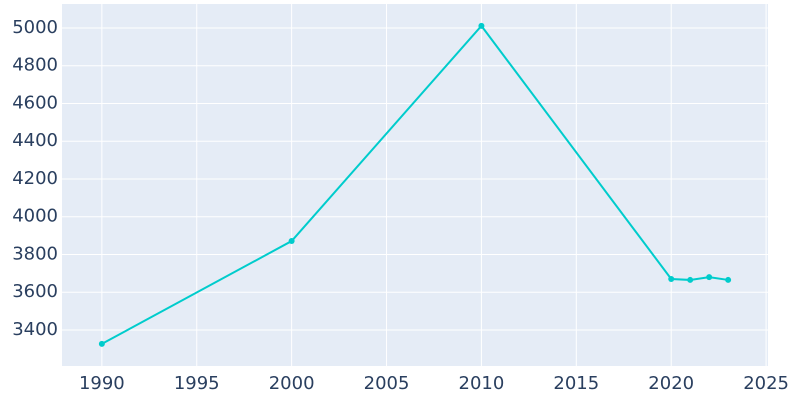 The width and height of the screenshot is (800, 400). What do you see at coordinates (35, 178) in the screenshot?
I see `y-tick-label: 4200` at bounding box center [35, 178].